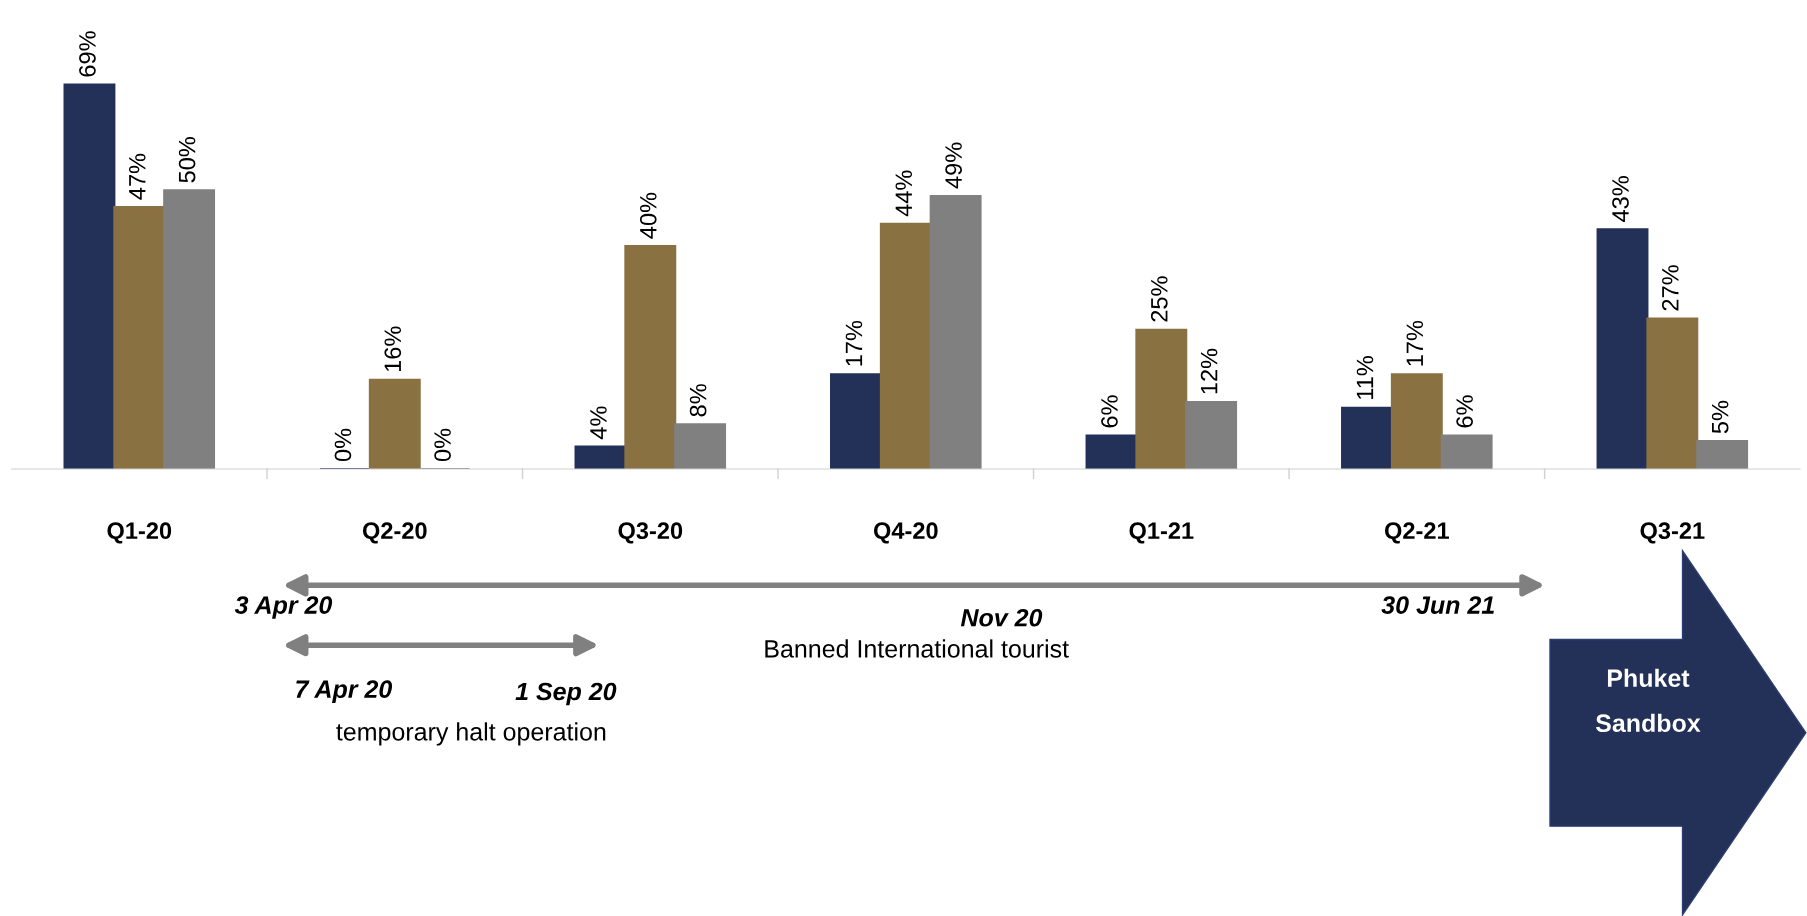 Image resolution: width=1807 pixels, height=916 pixels. Describe the element at coordinates (917, 648) in the screenshot. I see `text: Banned International tourist` at that location.